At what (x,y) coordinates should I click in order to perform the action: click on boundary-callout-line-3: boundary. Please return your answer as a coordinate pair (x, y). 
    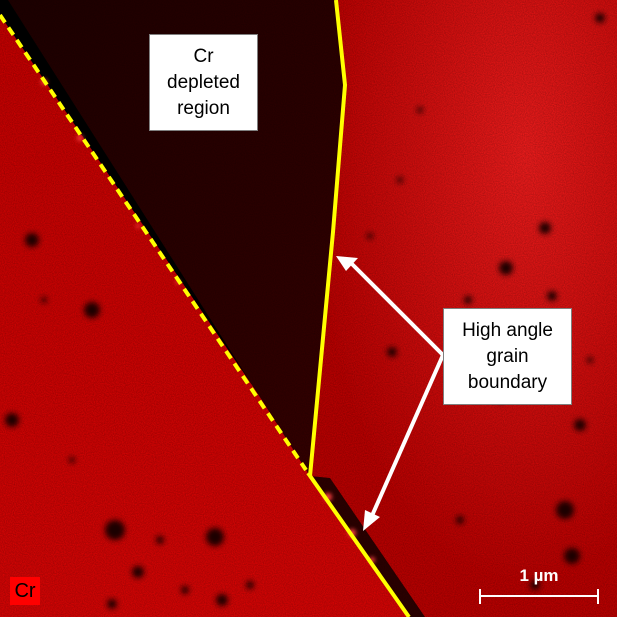
    Looking at the image, I should click on (507, 382).